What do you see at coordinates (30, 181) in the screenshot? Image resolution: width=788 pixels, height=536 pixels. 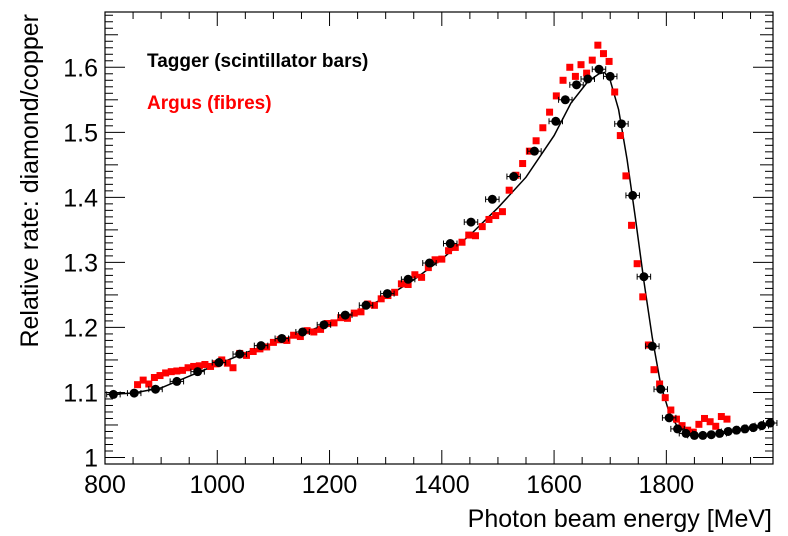 I see `y-axis-title: Relative rate: diamond/copper` at bounding box center [30, 181].